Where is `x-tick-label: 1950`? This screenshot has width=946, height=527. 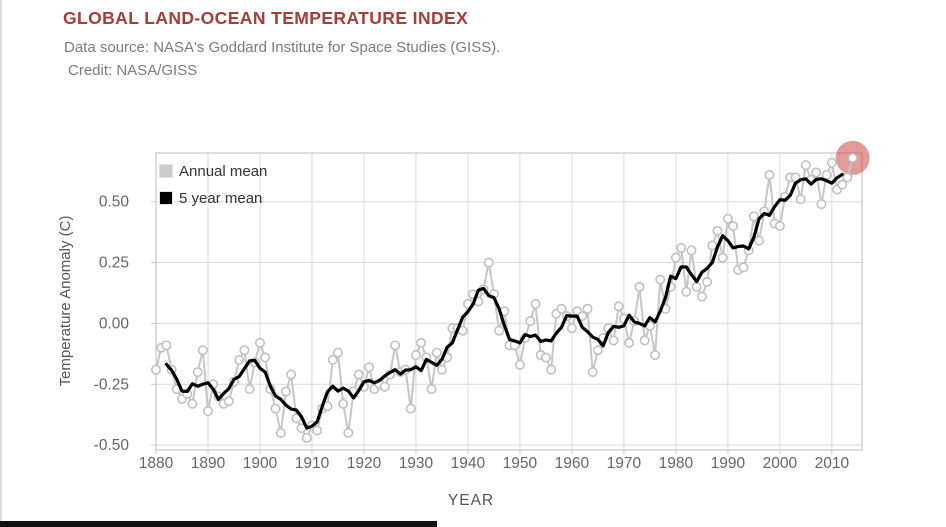
x-tick-label: 1950 is located at coordinates (520, 463).